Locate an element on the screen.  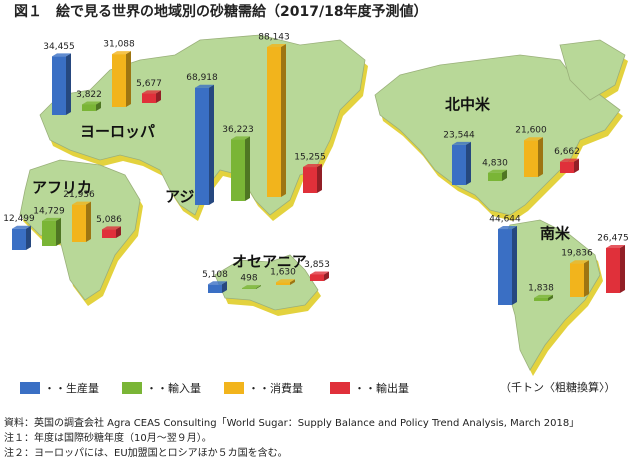
region-label: 南米 is located at coordinates (555, 234).